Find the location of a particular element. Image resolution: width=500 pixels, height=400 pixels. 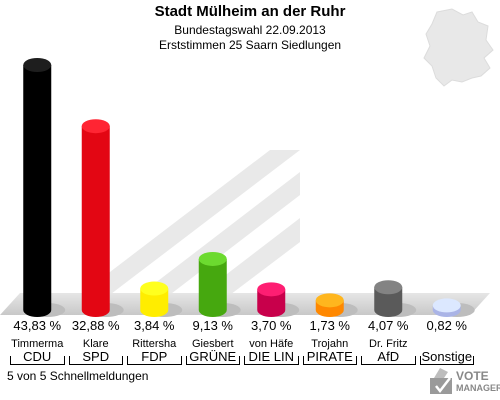

data-label: 32,88 % is located at coordinates (95, 325).